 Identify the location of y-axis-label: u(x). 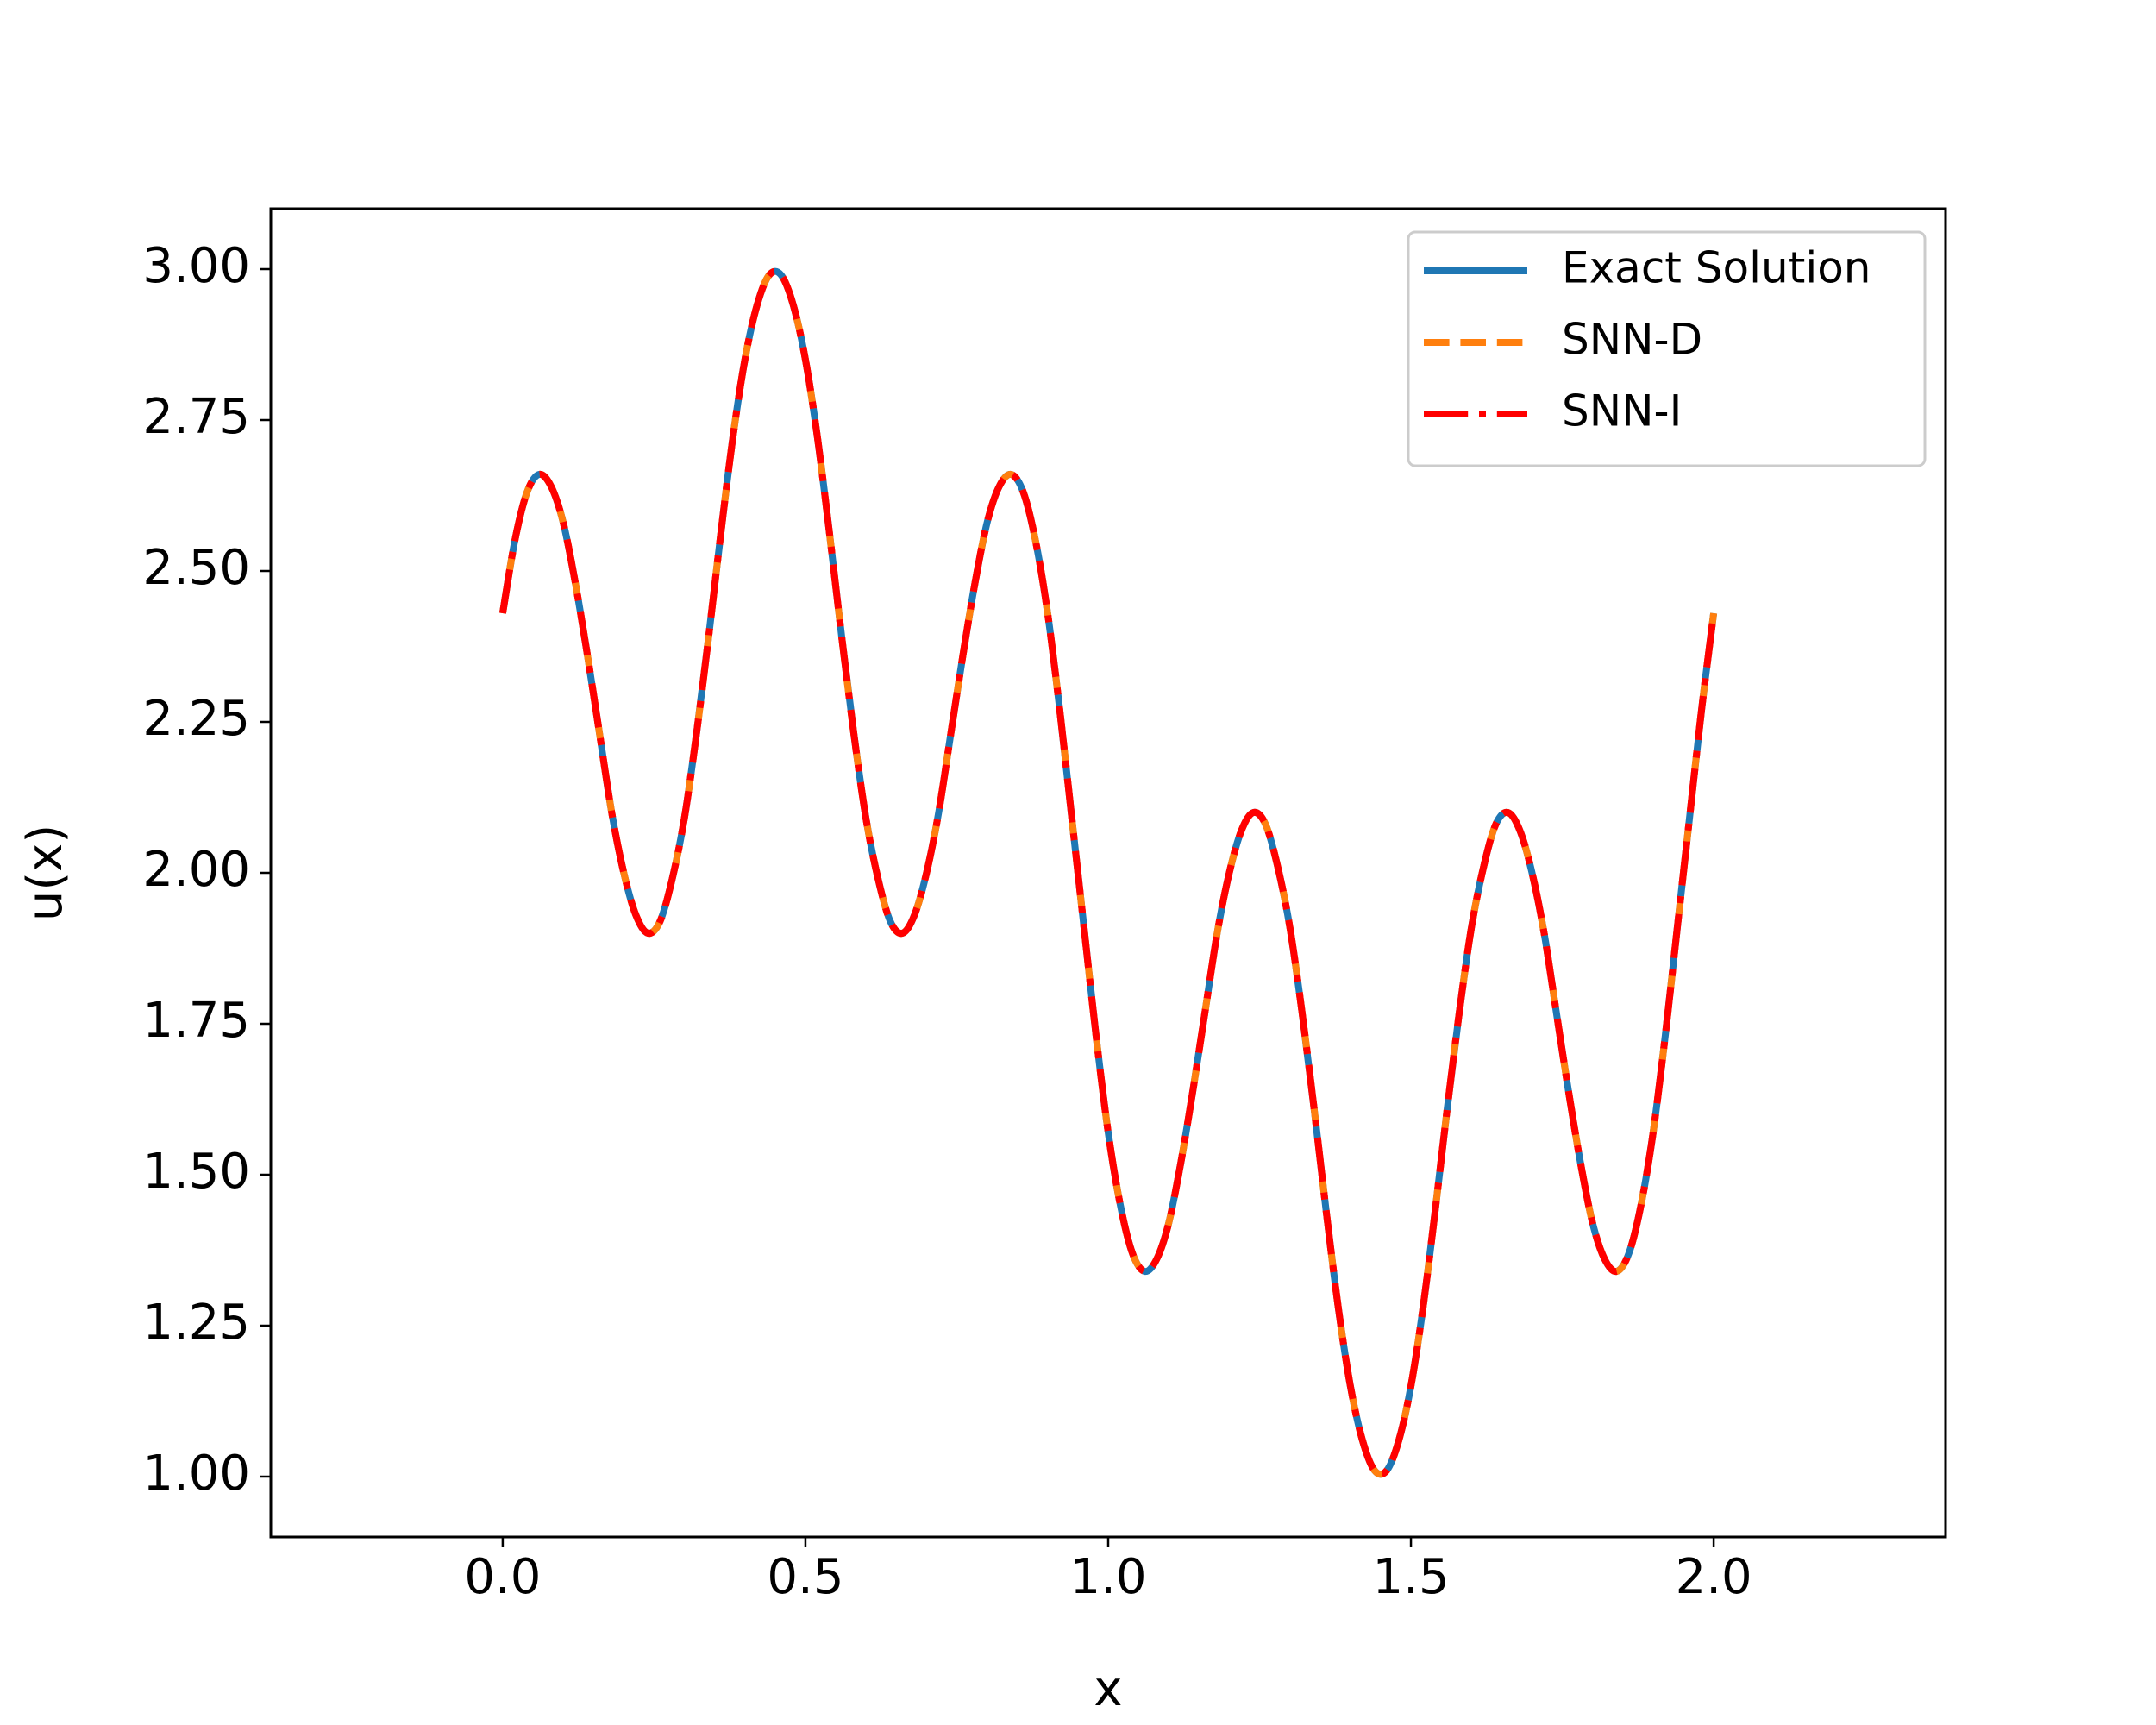
(45, 873).